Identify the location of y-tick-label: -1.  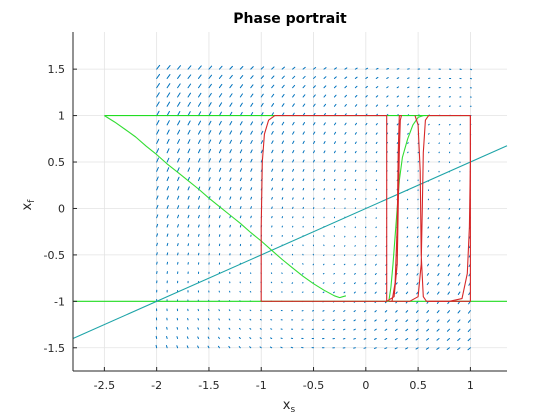
(59, 301).